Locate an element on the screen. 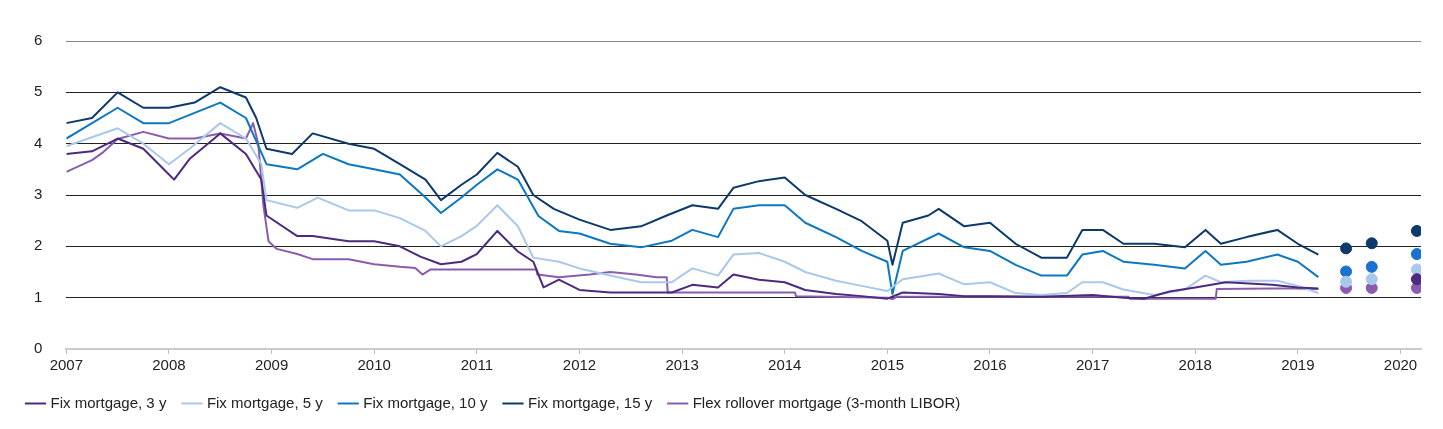 The height and width of the screenshot is (429, 1443). x-tick-label: 2019 is located at coordinates (1298, 365).